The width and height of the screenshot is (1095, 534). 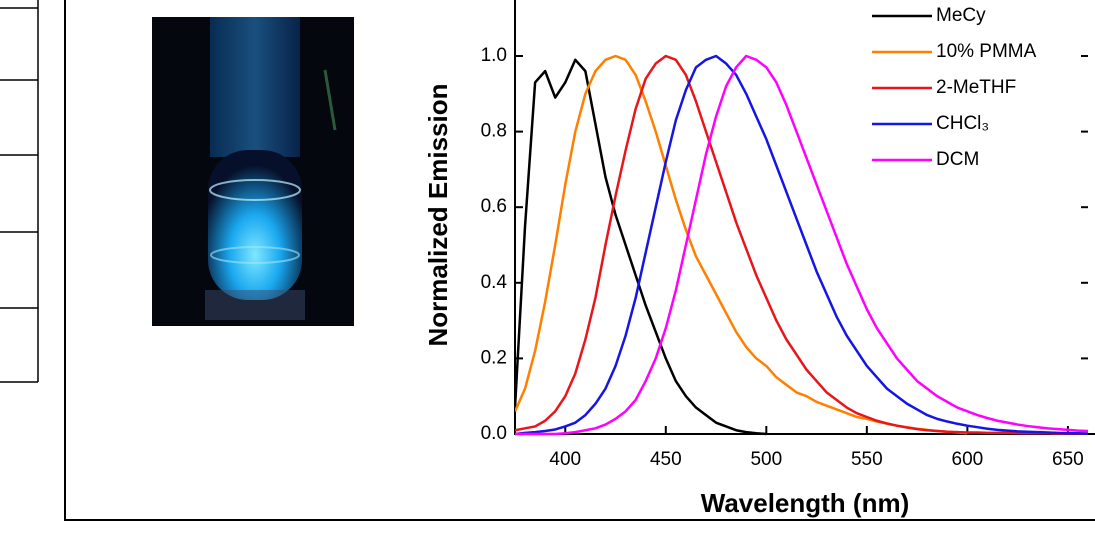 I want to click on legend-label: CHCl₃, so click(x=962, y=123).